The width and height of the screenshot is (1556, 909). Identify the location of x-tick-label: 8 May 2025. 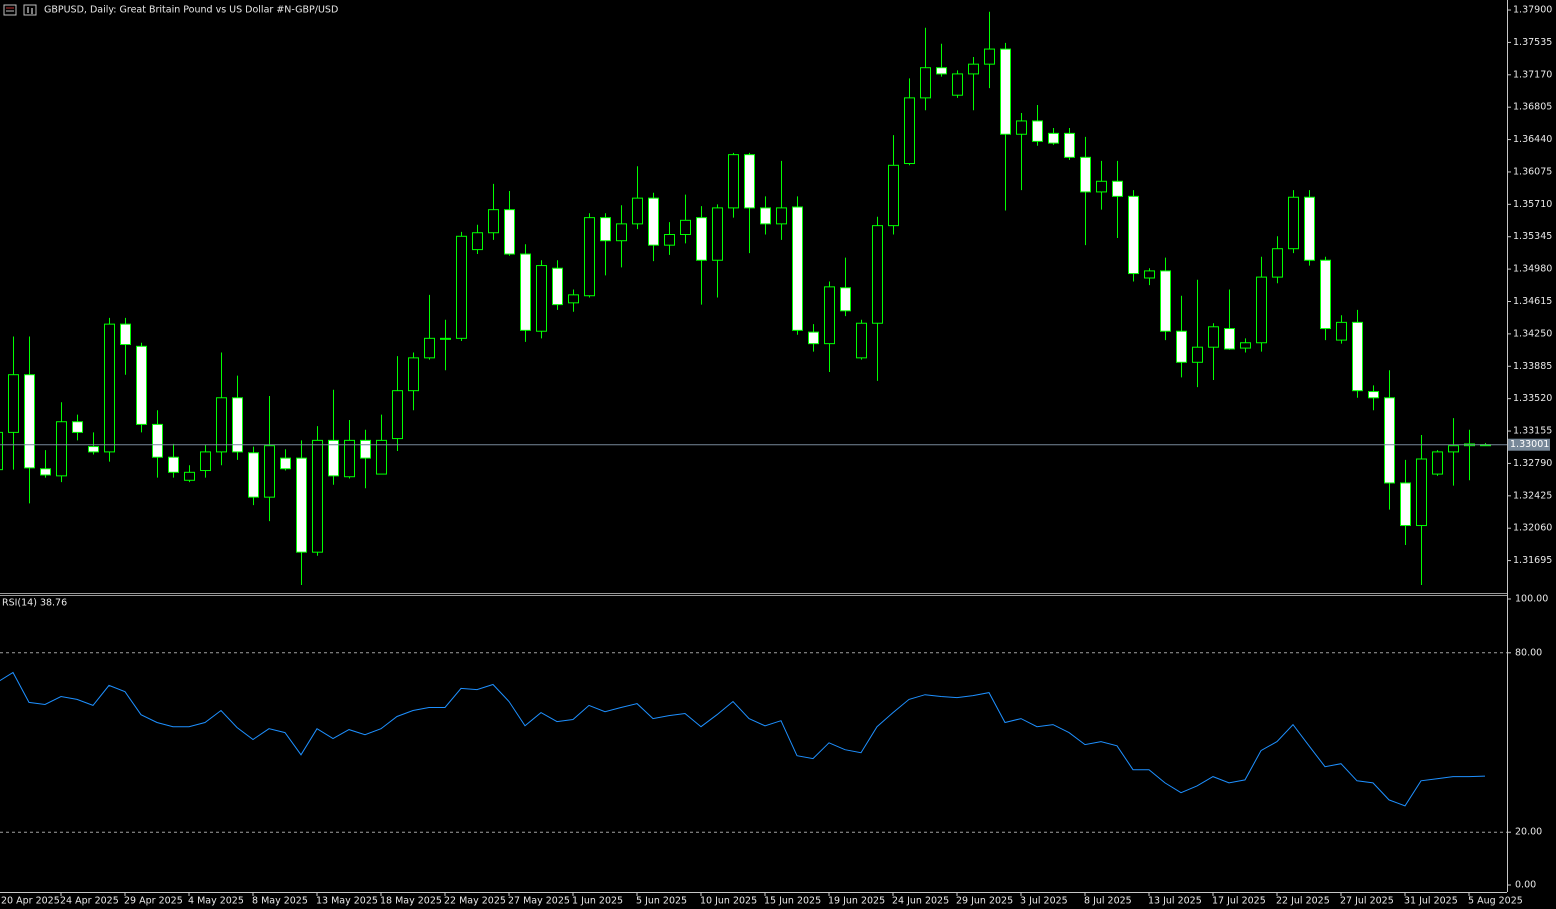
(280, 901).